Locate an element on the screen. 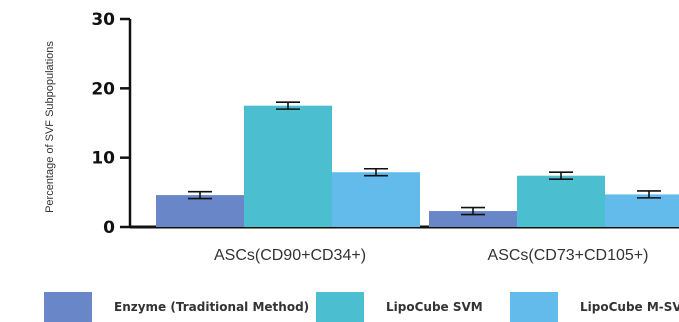 The width and height of the screenshot is (679, 322). y-axis-ticks: 0 10 20 30 is located at coordinates (110, 124).